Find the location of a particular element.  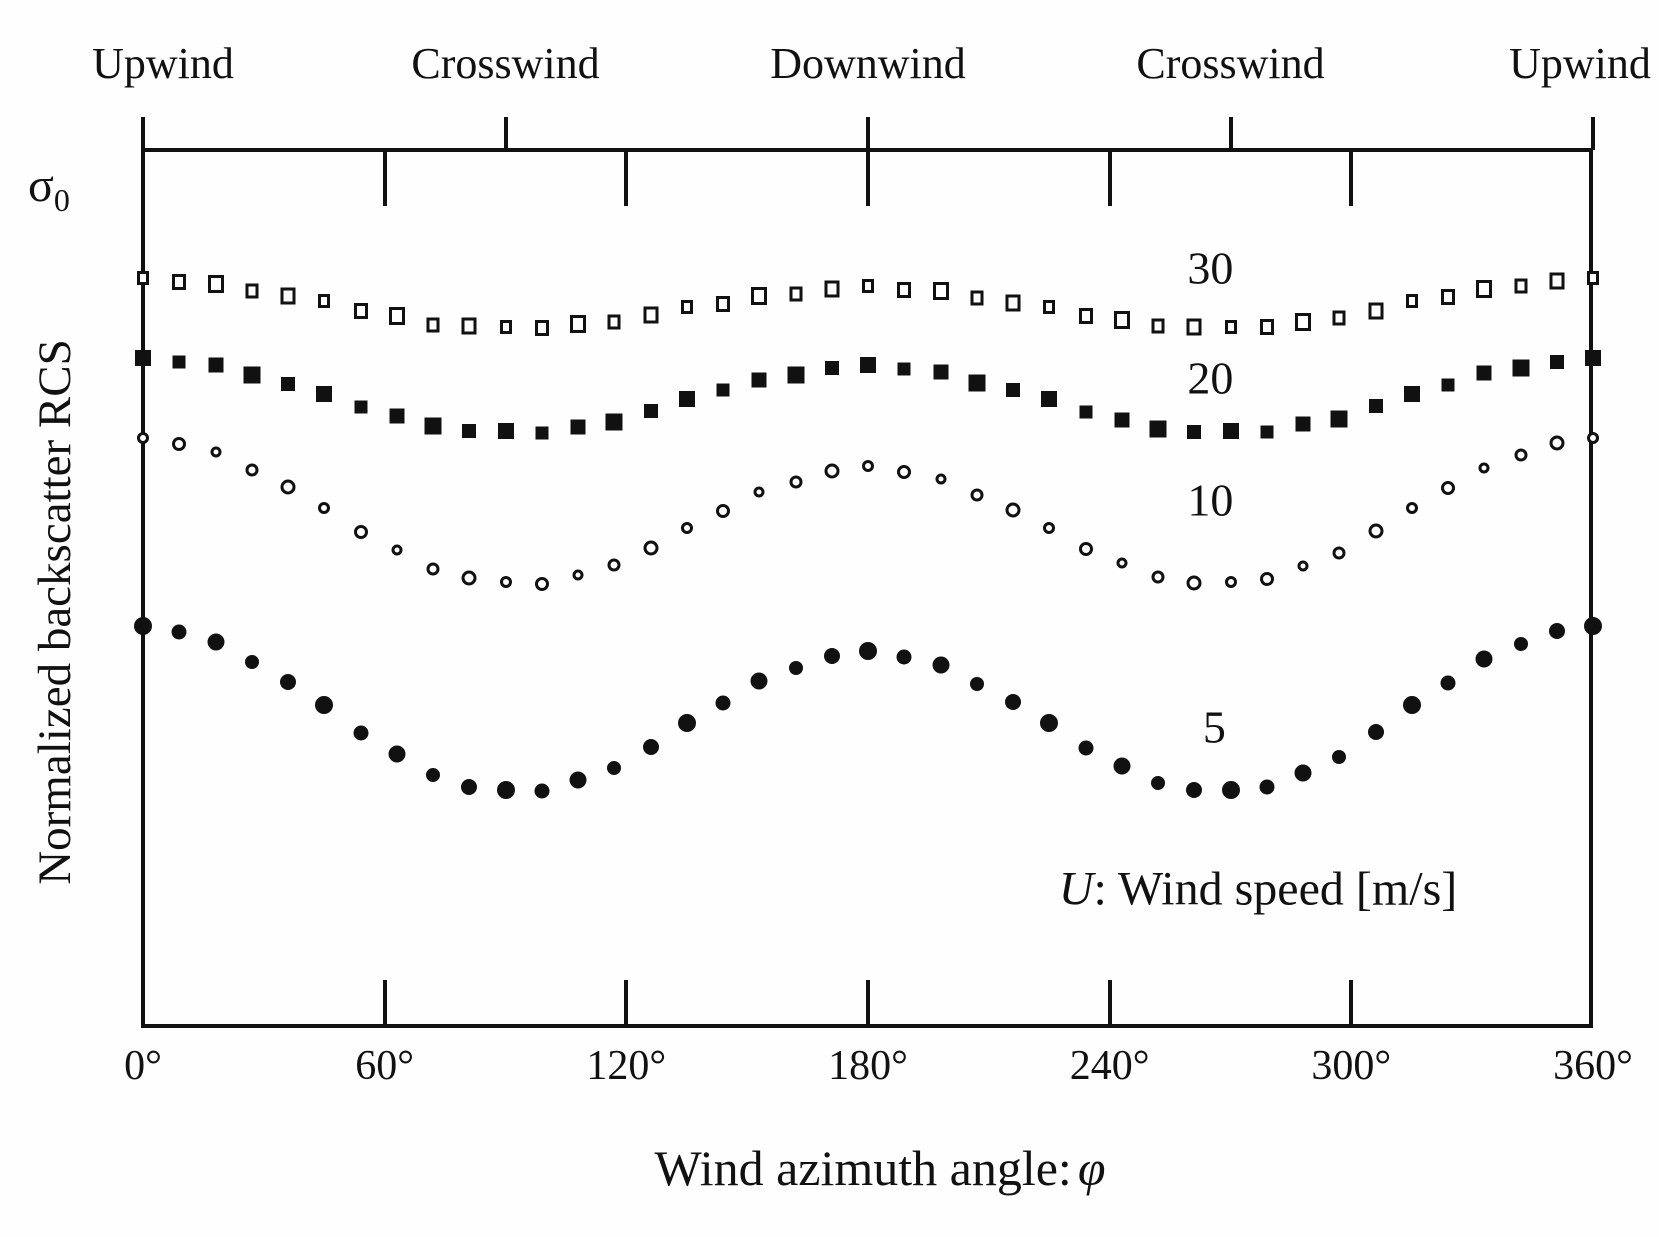

direction-label-upwind: Upwind is located at coordinates (1580, 63).